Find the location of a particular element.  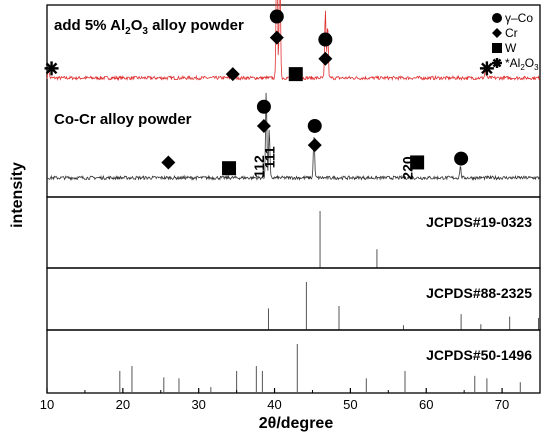

peak-hkl-label: 112 is located at coordinates (259, 166).